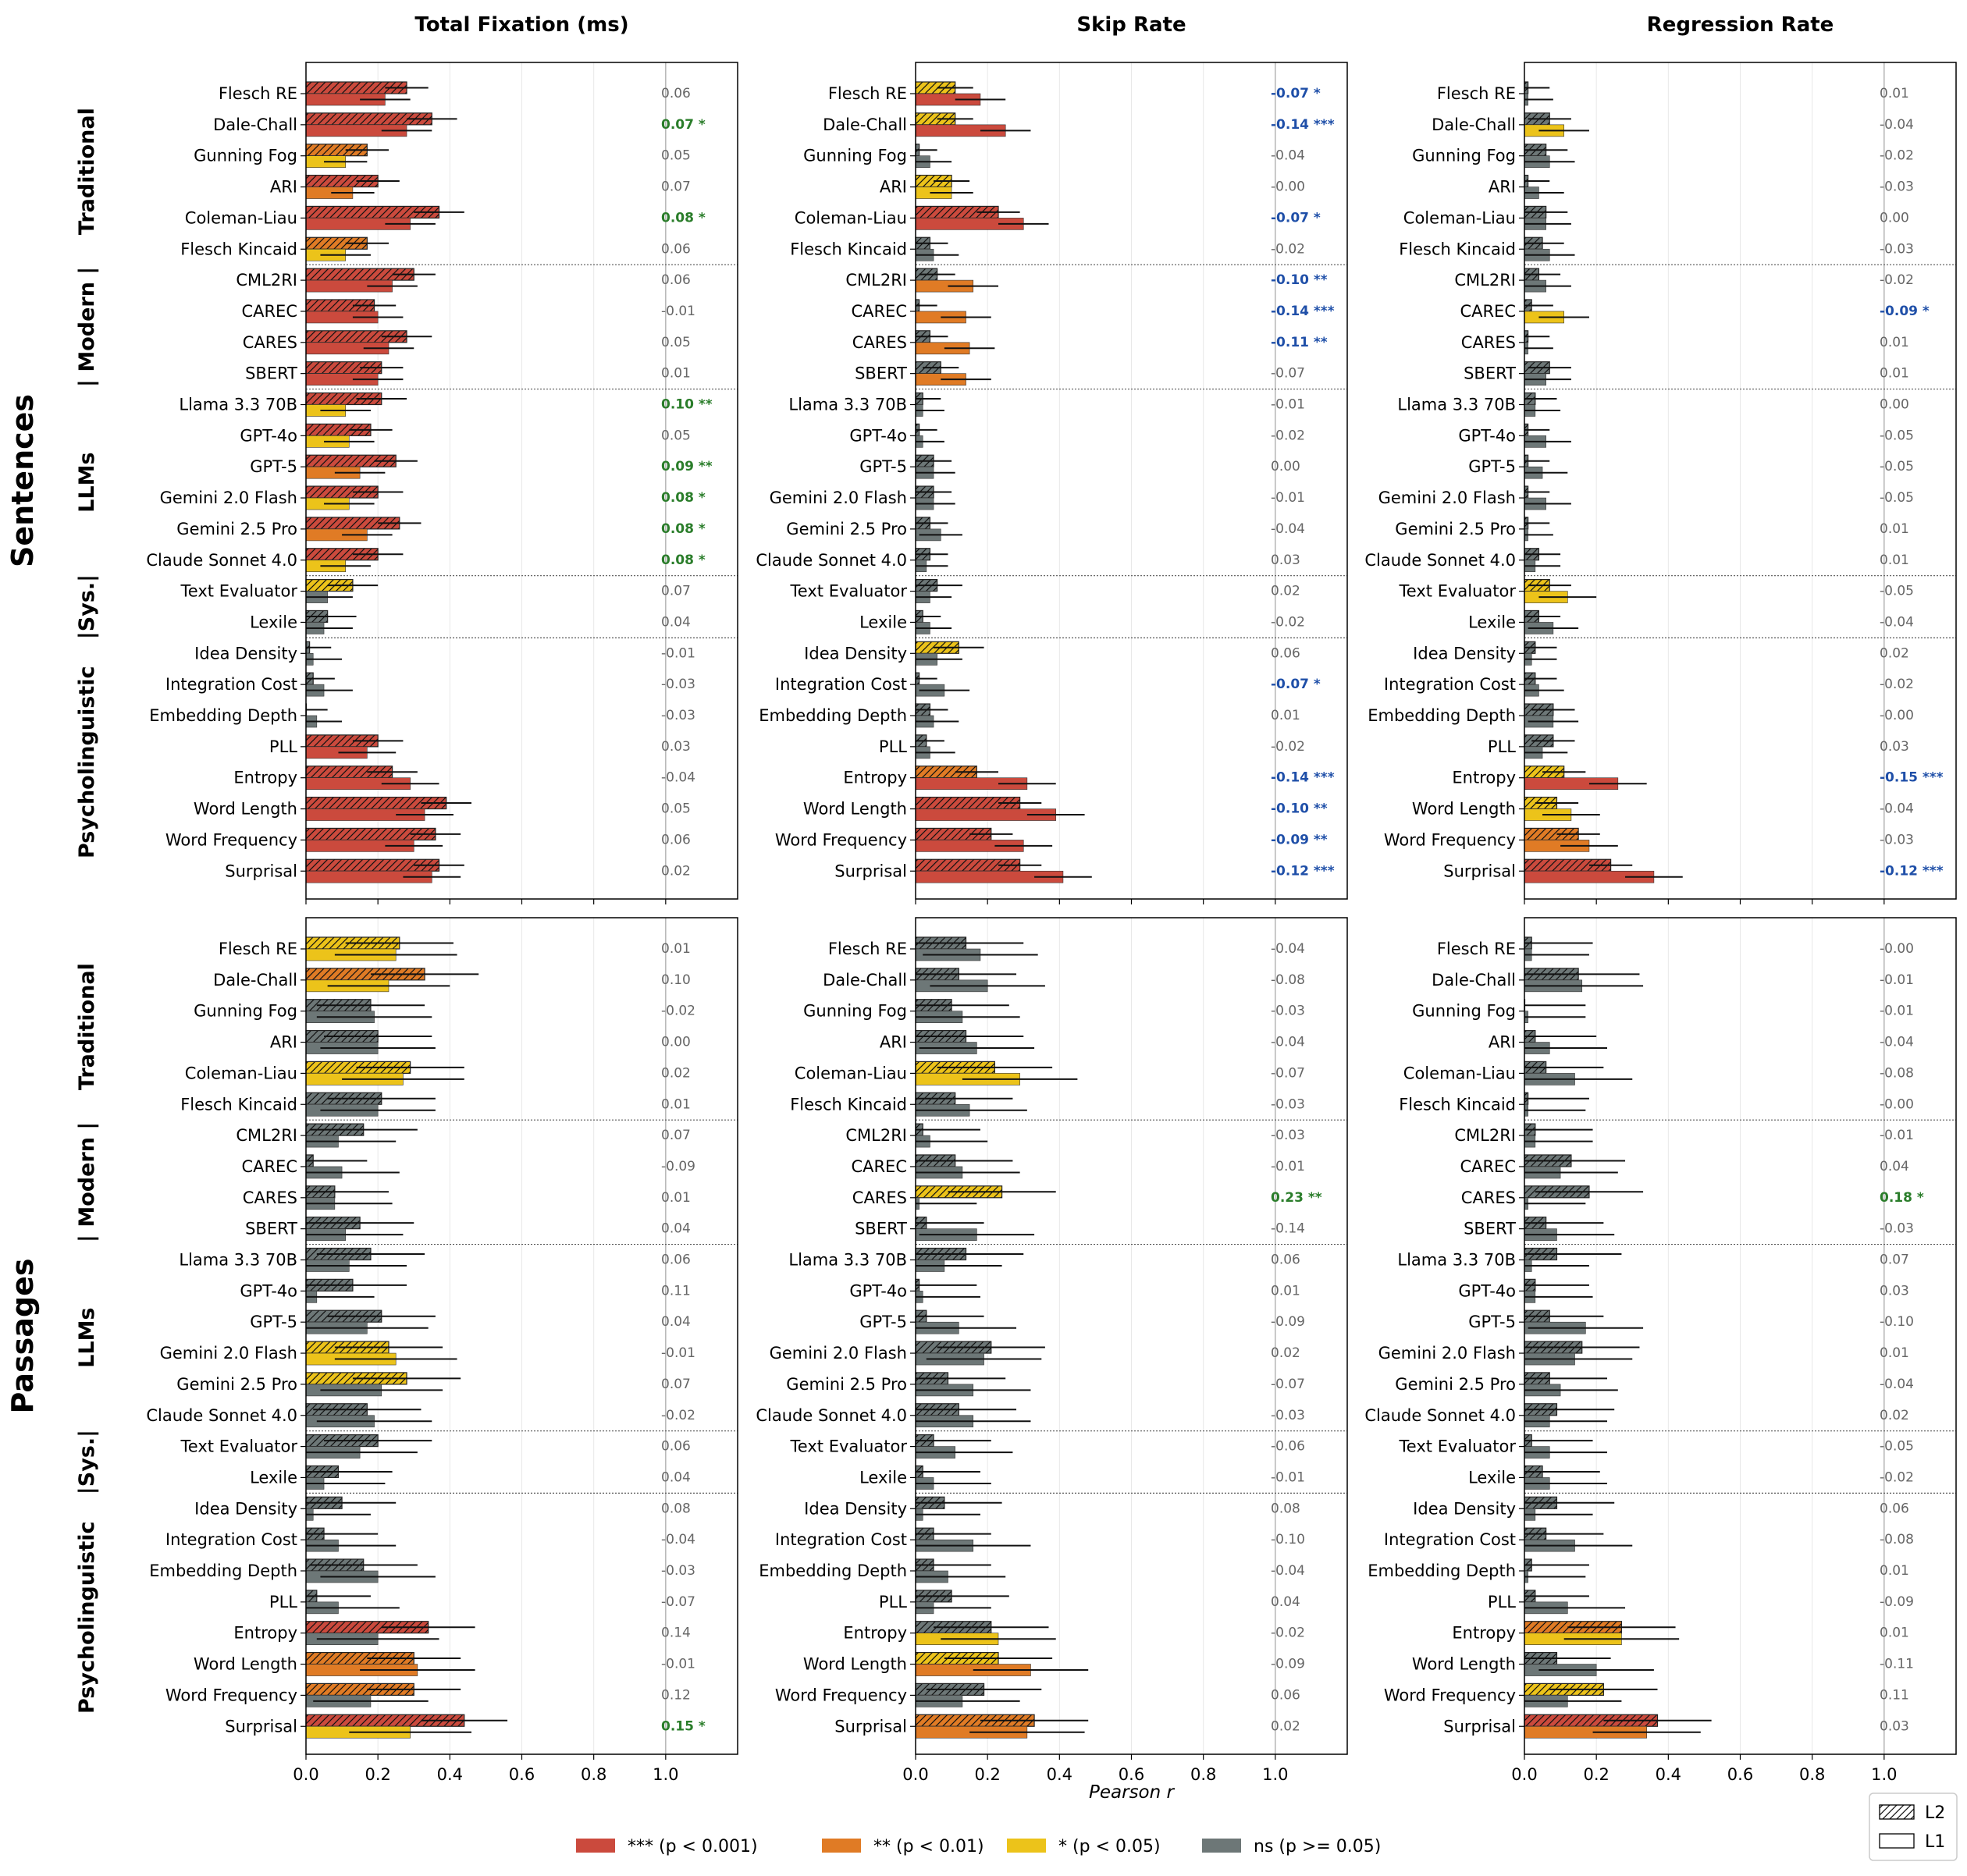 This screenshot has height=1876, width=1967. I want to click on y-tick-label: CML2RI, so click(267, 1135).